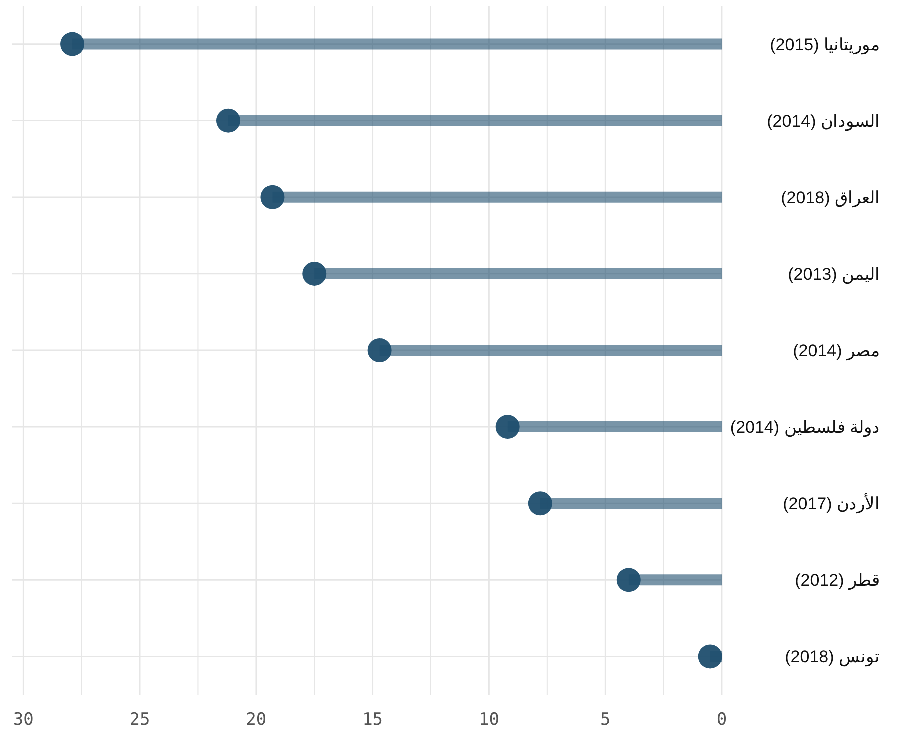  Describe the element at coordinates (373, 720) in the screenshot. I see `x-tick-label: 15` at that location.